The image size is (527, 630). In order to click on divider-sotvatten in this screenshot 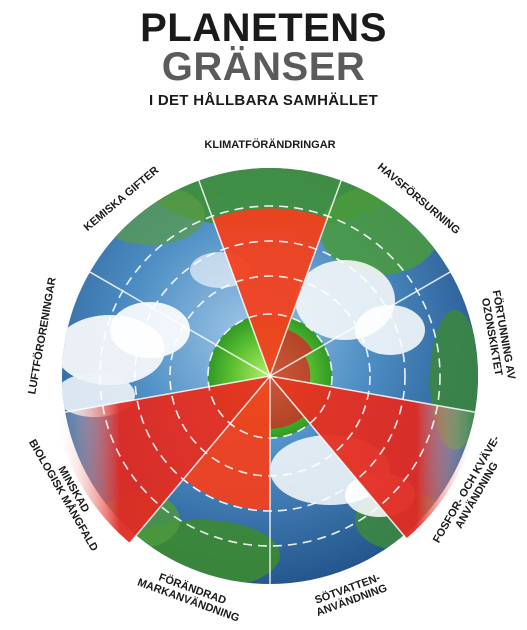, I will do `click(350, 471)`.